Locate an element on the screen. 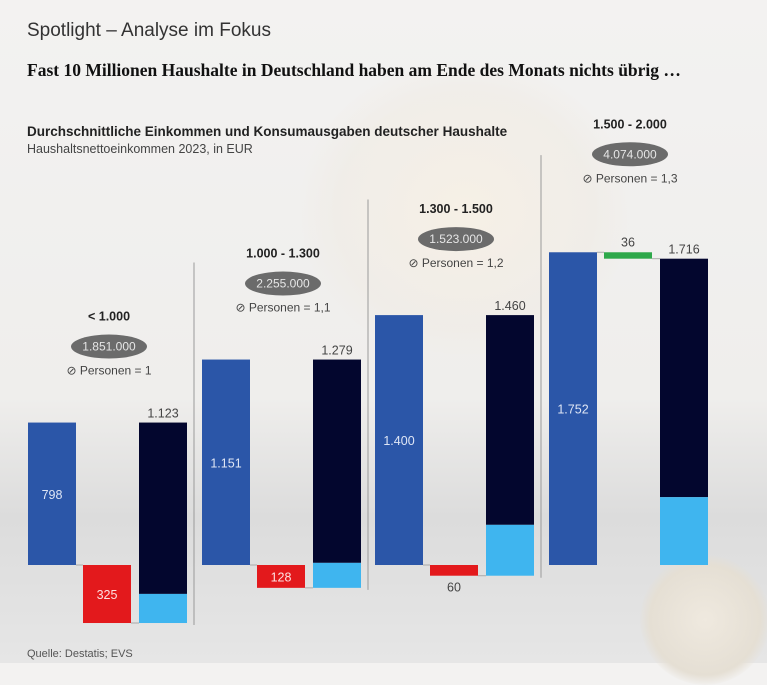 The width and height of the screenshot is (767, 685). group-label: < 1.000 is located at coordinates (109, 317).